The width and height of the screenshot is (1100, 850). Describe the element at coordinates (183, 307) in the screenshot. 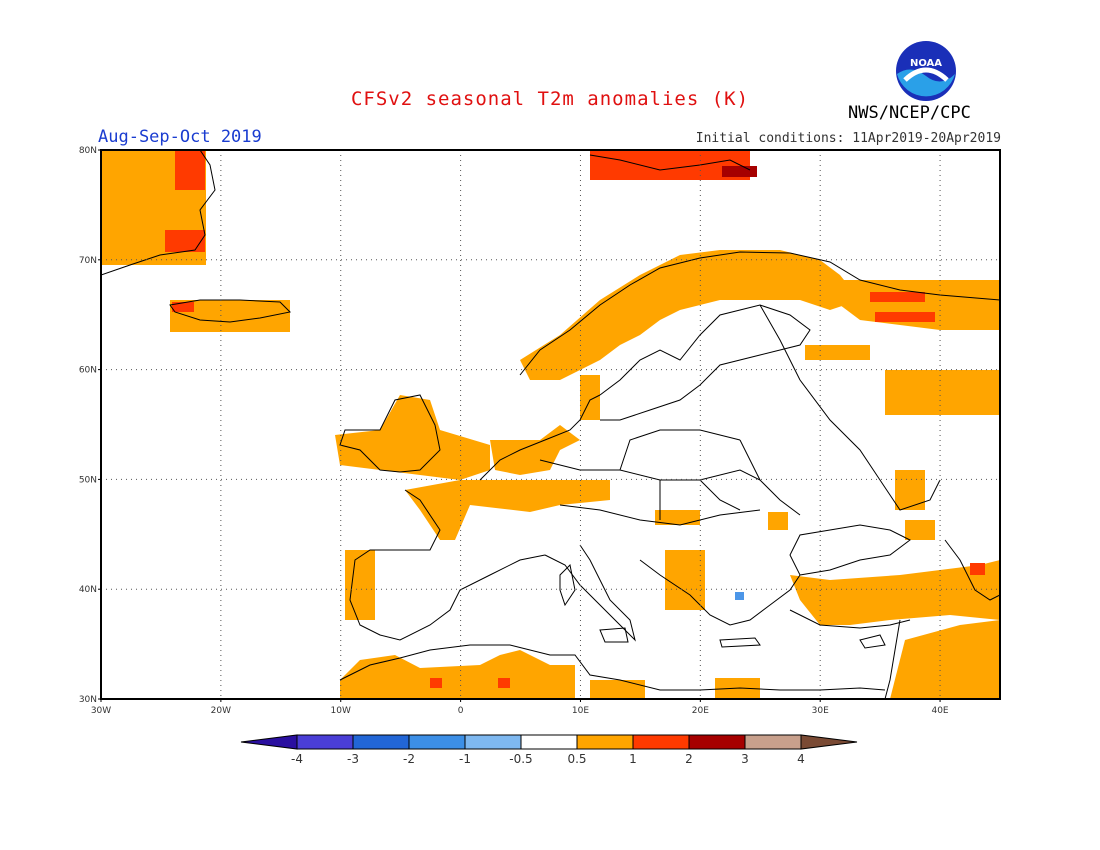

I see `anomaly-iceland-strong` at that location.